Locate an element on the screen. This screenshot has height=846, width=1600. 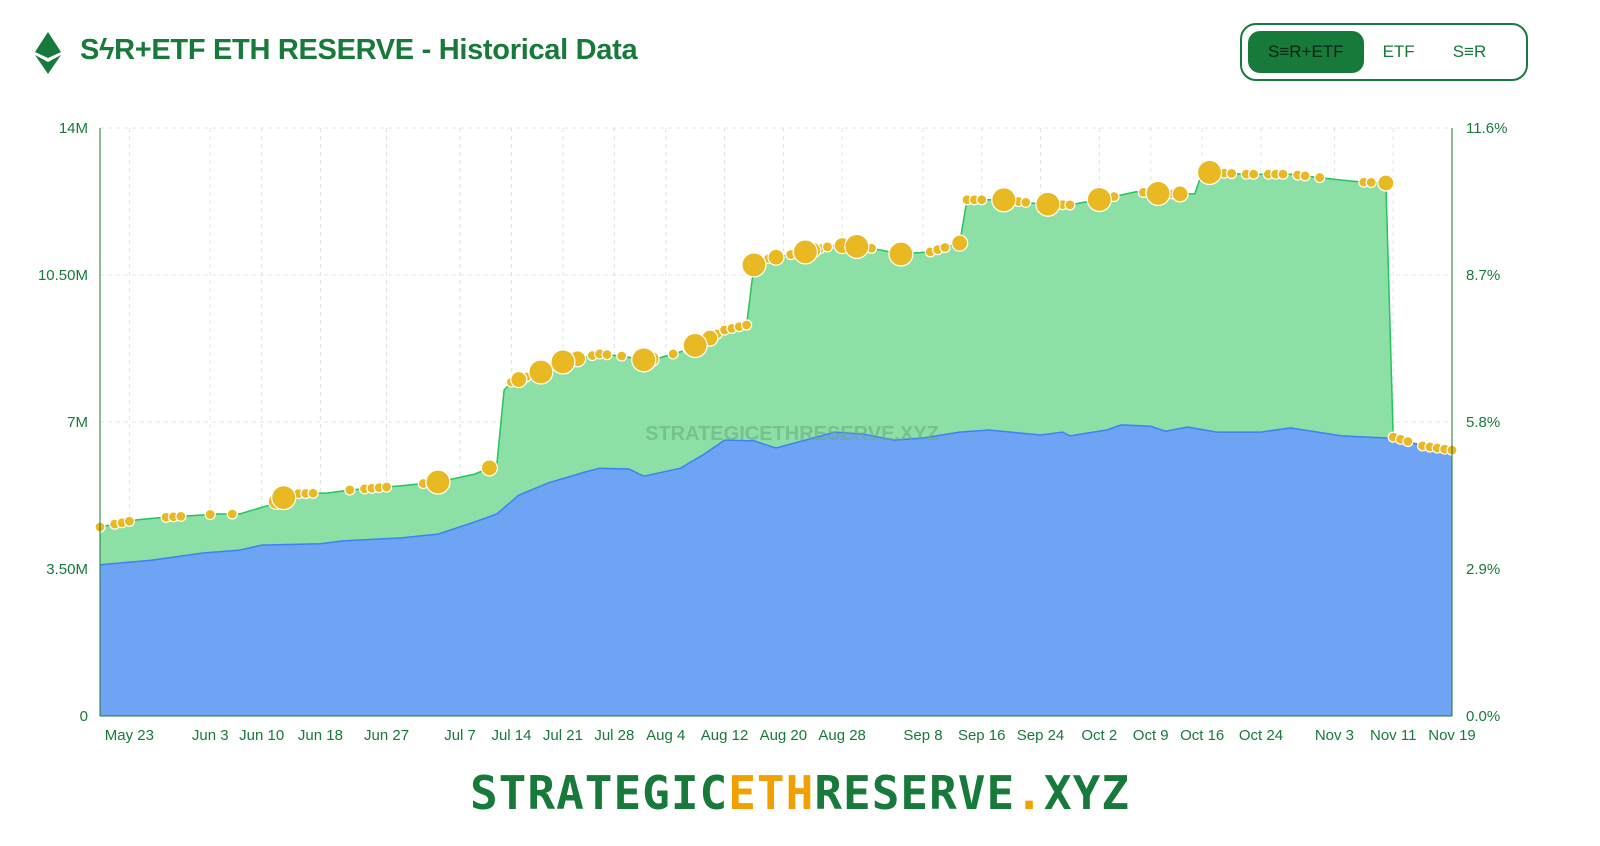
y-tick-label: 10.50M is located at coordinates (63, 275).